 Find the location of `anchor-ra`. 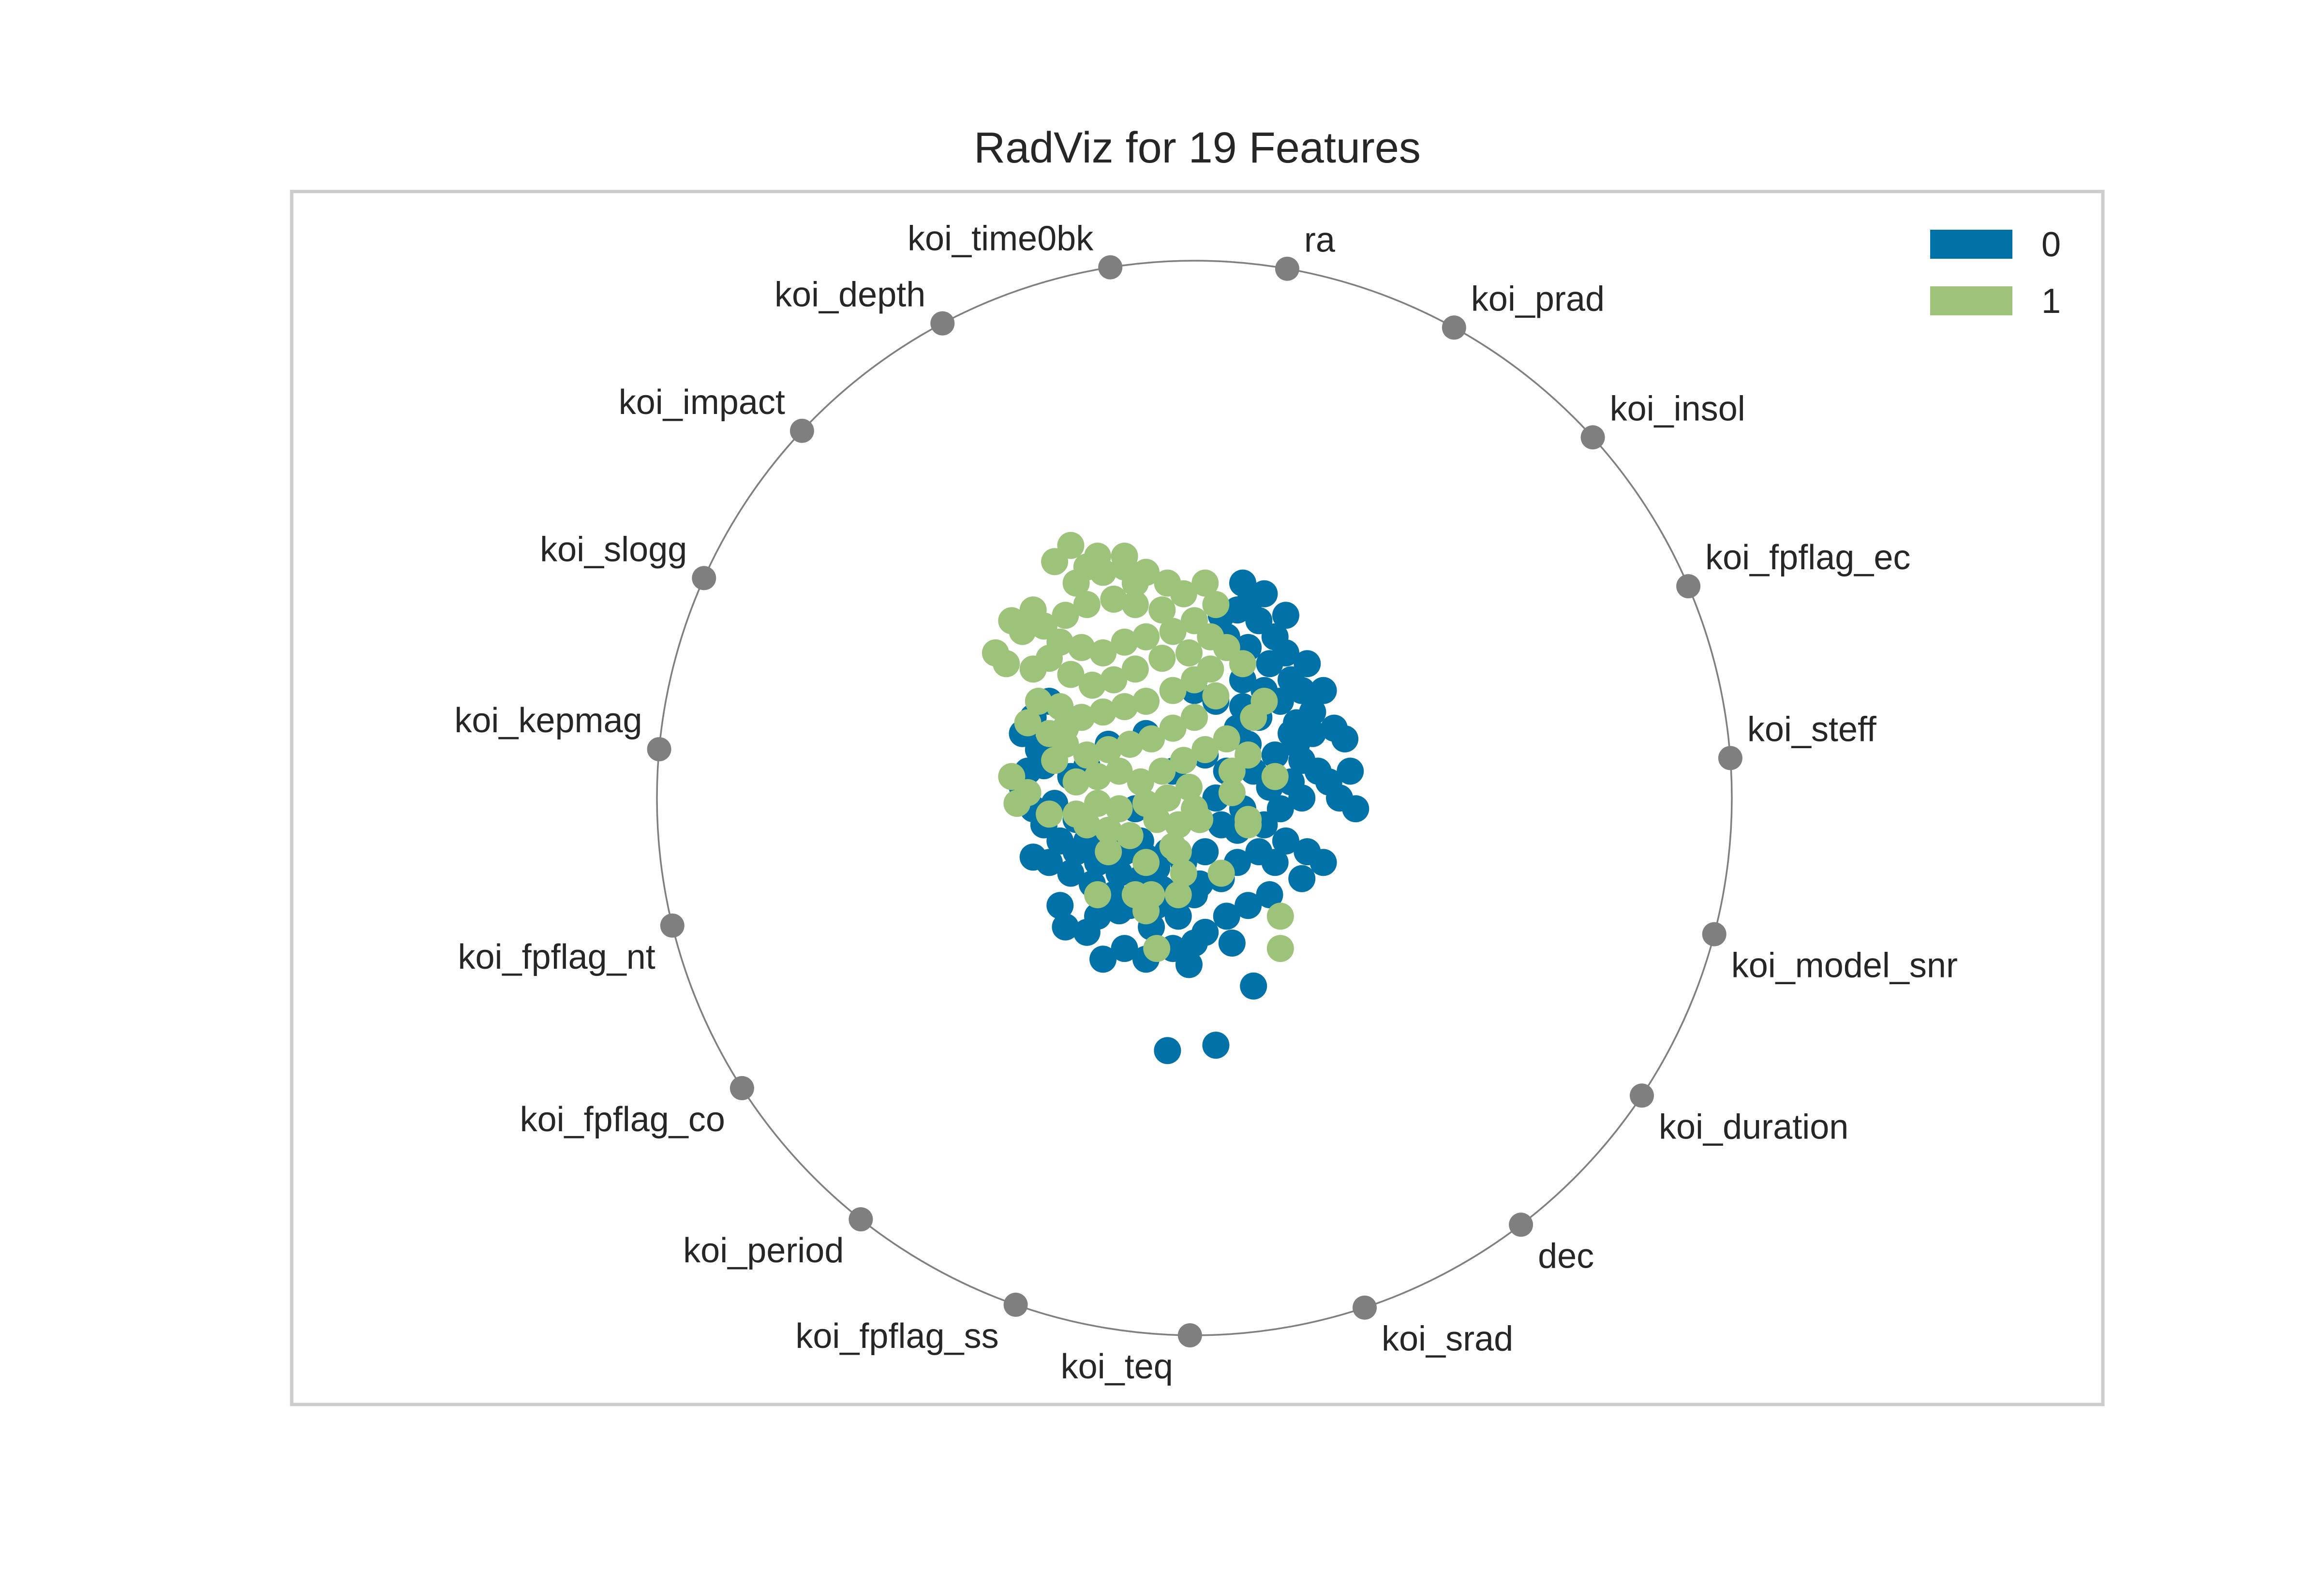

anchor-ra is located at coordinates (1287, 268).